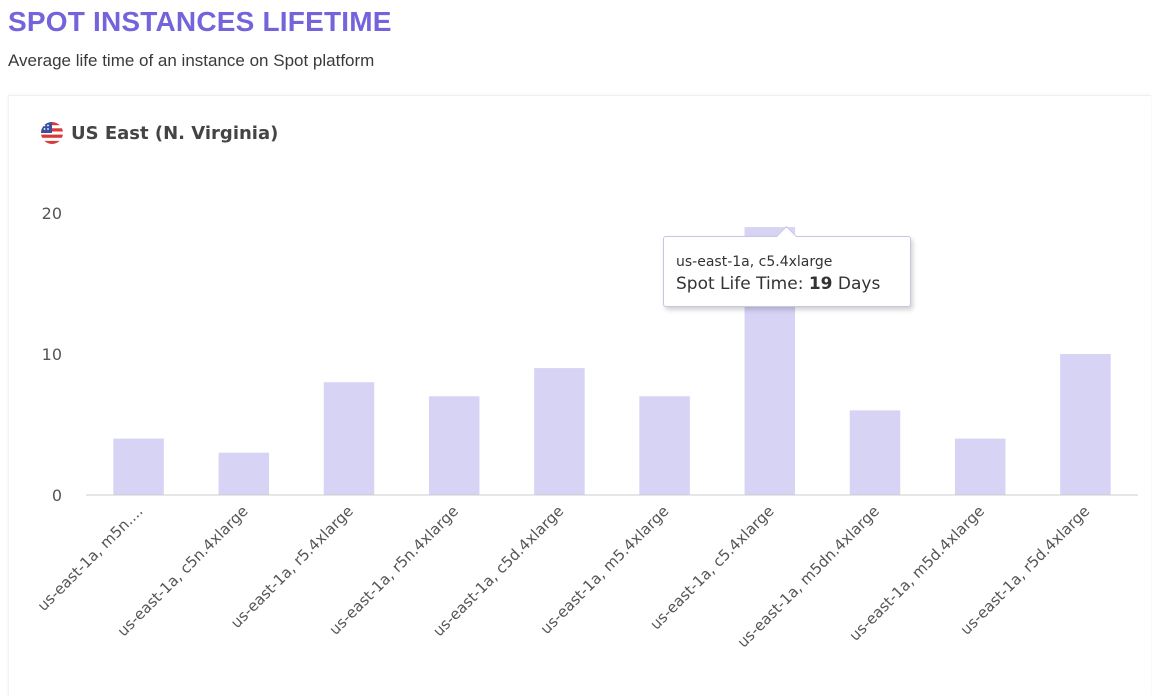  I want to click on tooltip-category: us-east-1a, c5.4xlarge, so click(754, 262).